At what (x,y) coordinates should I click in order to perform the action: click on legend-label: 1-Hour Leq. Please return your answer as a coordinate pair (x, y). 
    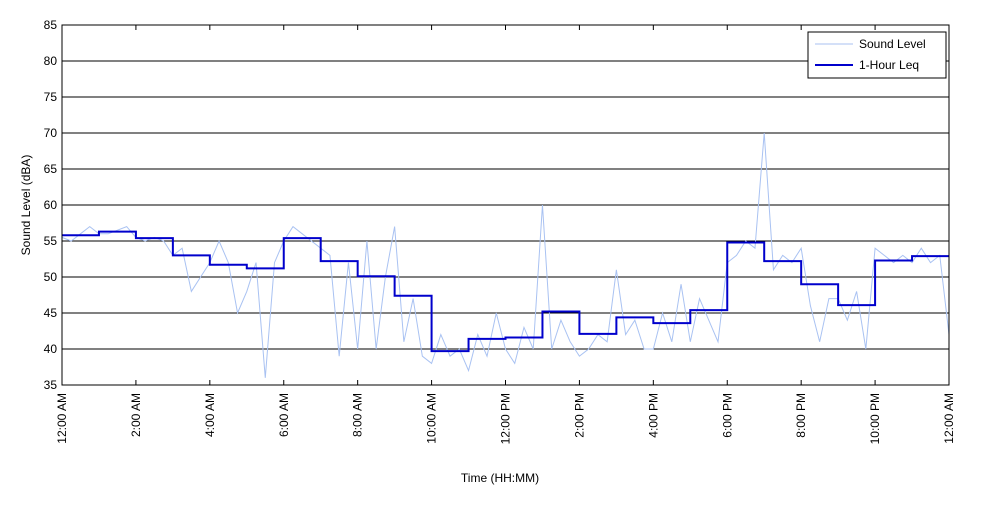
    Looking at the image, I should click on (889, 65).